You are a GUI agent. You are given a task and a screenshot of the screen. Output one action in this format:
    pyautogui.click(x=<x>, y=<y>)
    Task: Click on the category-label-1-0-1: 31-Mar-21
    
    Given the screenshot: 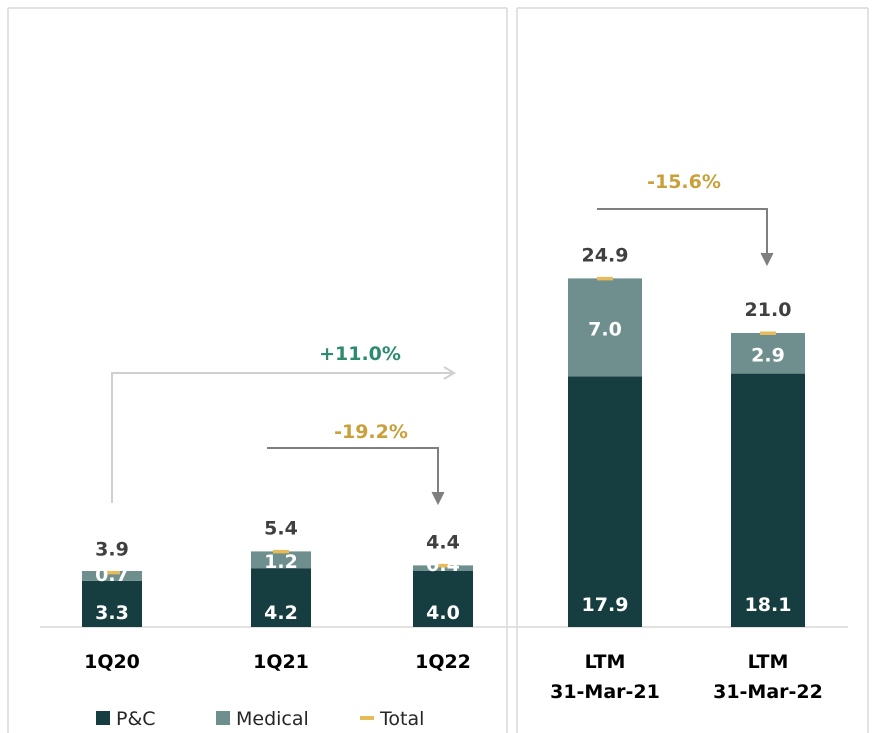 What is the action you would take?
    pyautogui.click(x=605, y=692)
    